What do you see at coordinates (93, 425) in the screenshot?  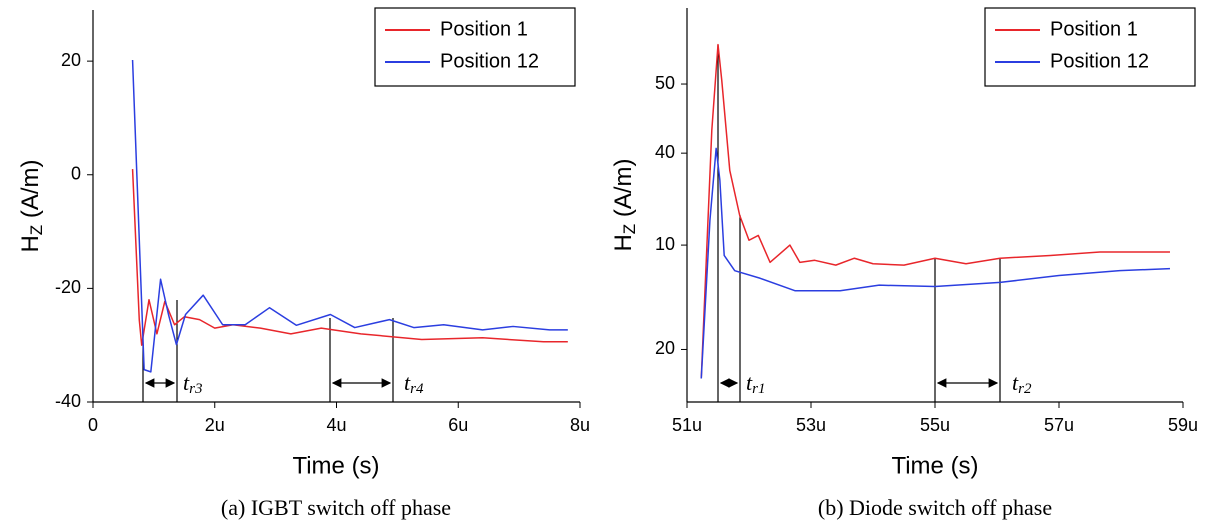 I see `x-tick-label: 0` at bounding box center [93, 425].